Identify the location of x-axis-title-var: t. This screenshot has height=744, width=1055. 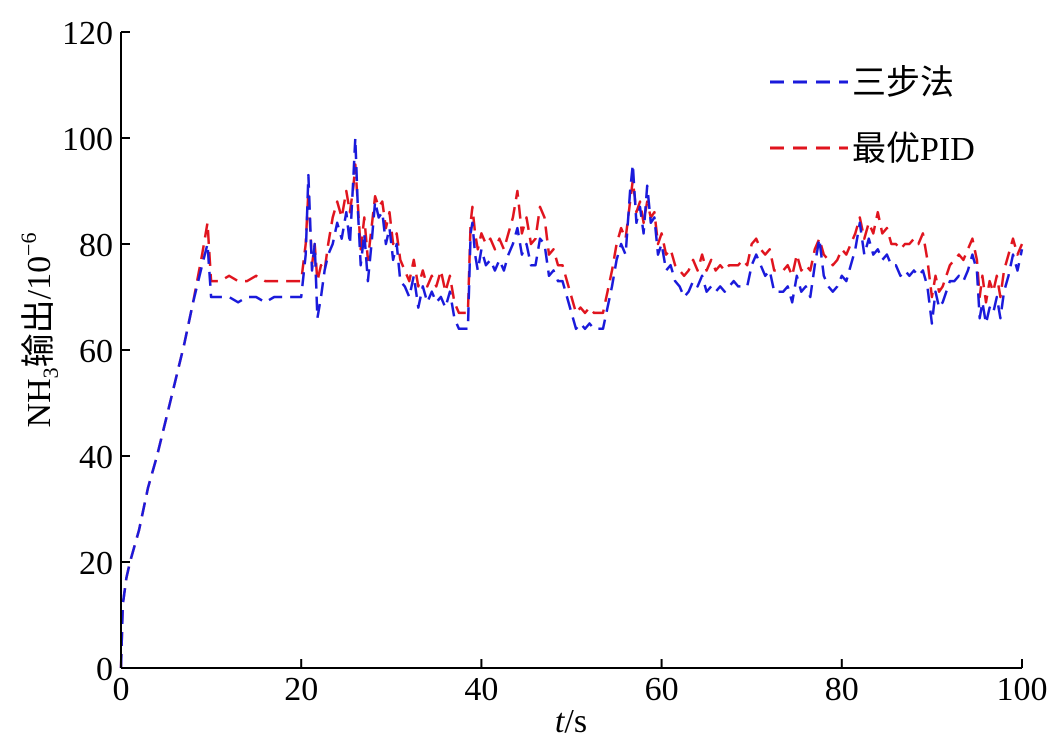
(560, 721).